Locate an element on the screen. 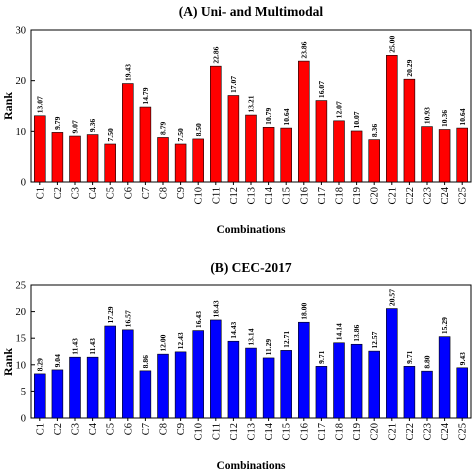 The height and width of the screenshot is (473, 474). panel-b-data-label: 12.57 is located at coordinates (374, 339).